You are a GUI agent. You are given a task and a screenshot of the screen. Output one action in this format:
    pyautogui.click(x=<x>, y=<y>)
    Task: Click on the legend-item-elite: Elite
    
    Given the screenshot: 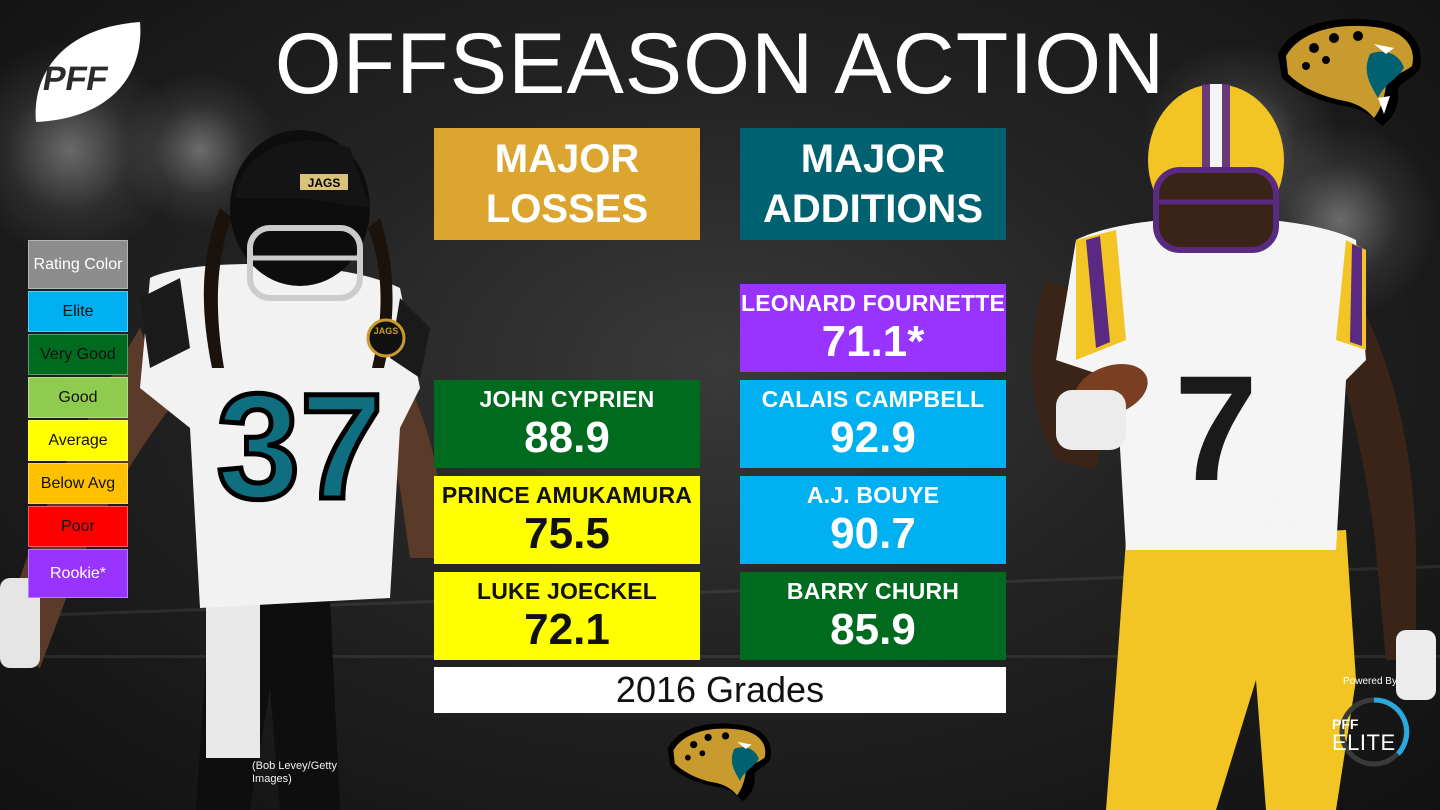 What is the action you would take?
    pyautogui.click(x=78, y=311)
    